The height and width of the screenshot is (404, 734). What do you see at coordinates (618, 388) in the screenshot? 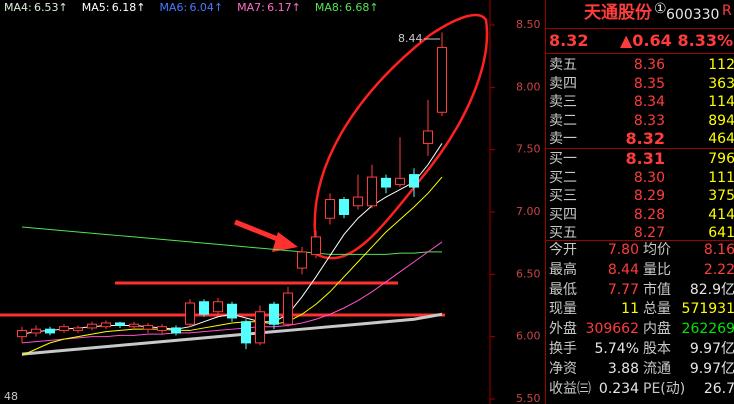
I see `quote-text: 0.234` at bounding box center [618, 388].